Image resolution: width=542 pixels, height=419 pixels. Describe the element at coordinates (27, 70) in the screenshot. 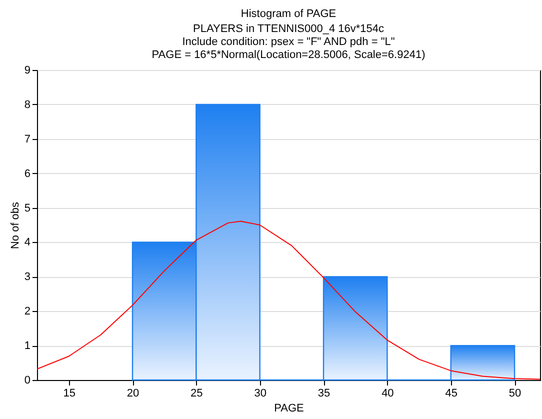

I see `y-tick-label: 9` at that location.